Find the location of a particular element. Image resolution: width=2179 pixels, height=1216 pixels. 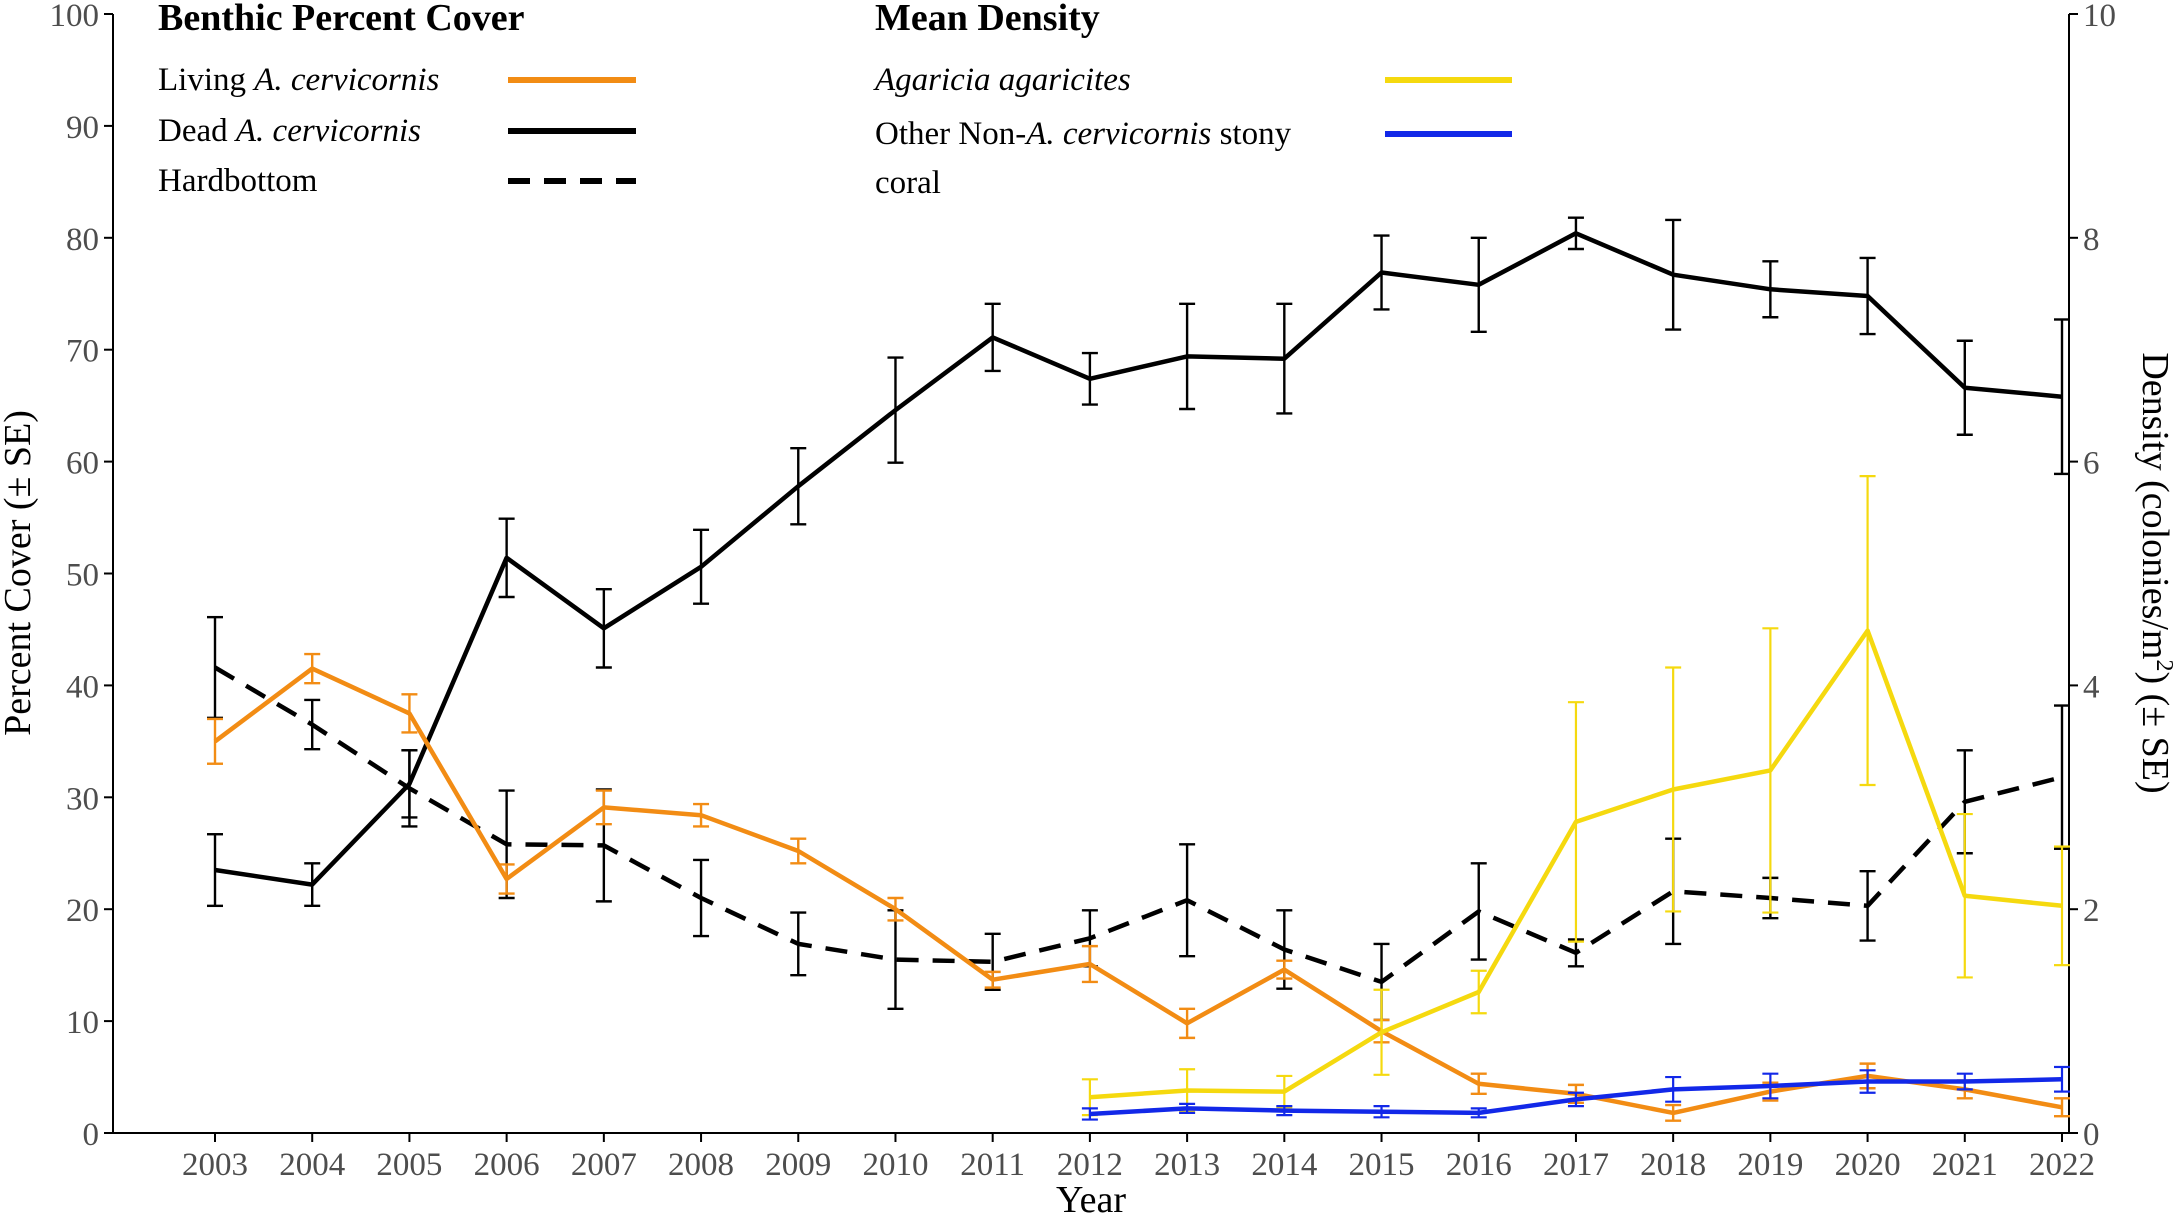

x-tick-label: 2015 is located at coordinates (1382, 1165).